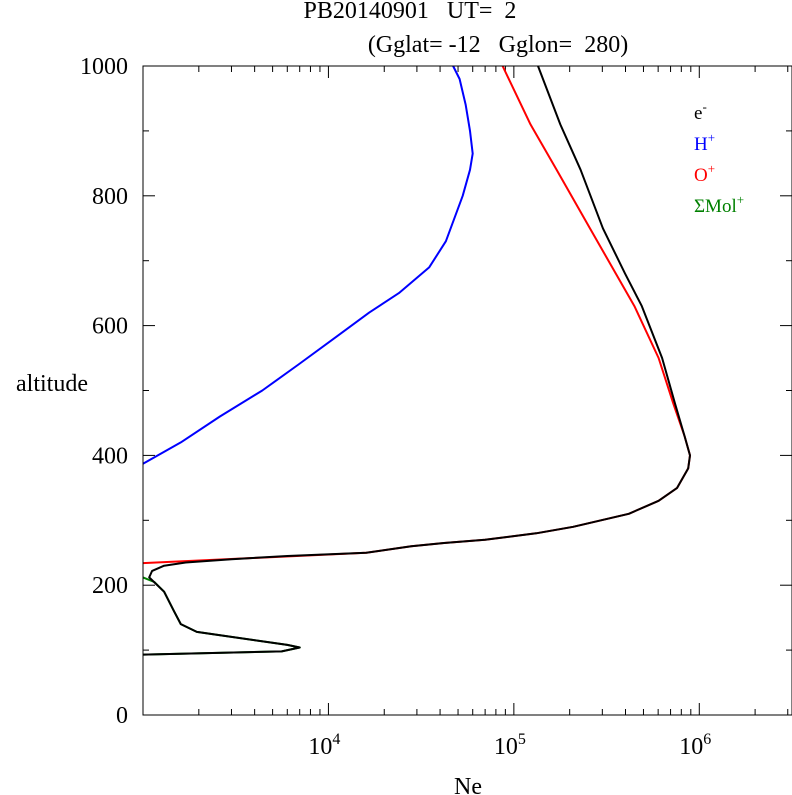 The height and width of the screenshot is (795, 792). I want to click on legend-entry: H+, so click(704, 142).